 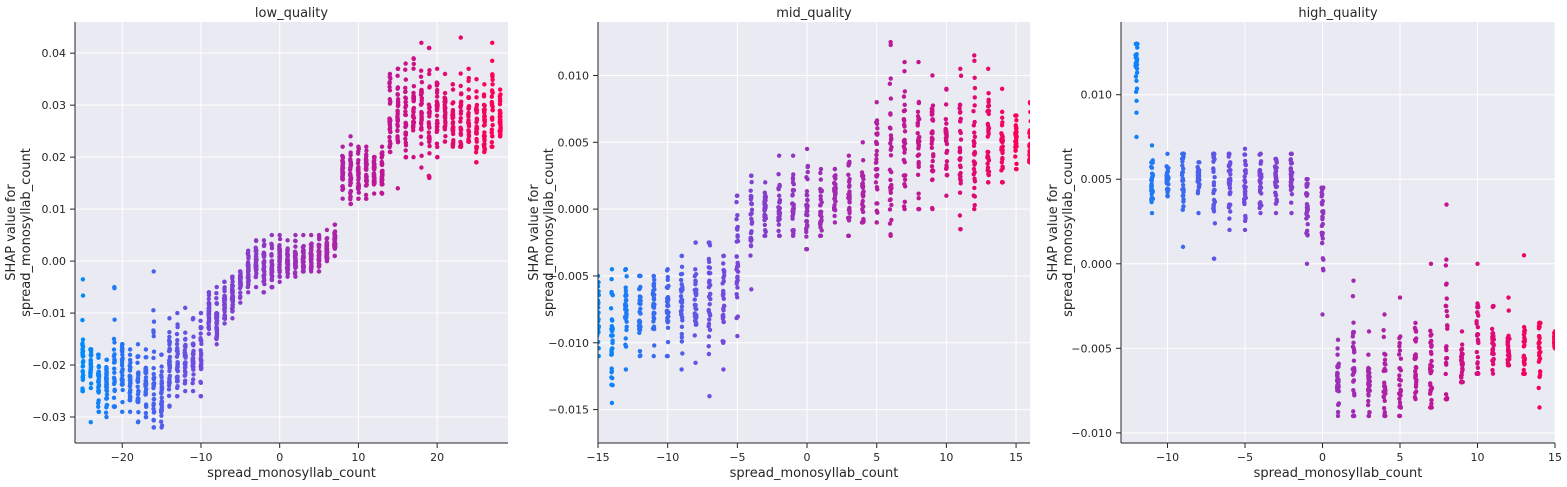 I want to click on x-tick-label: 10, so click(x=358, y=457).